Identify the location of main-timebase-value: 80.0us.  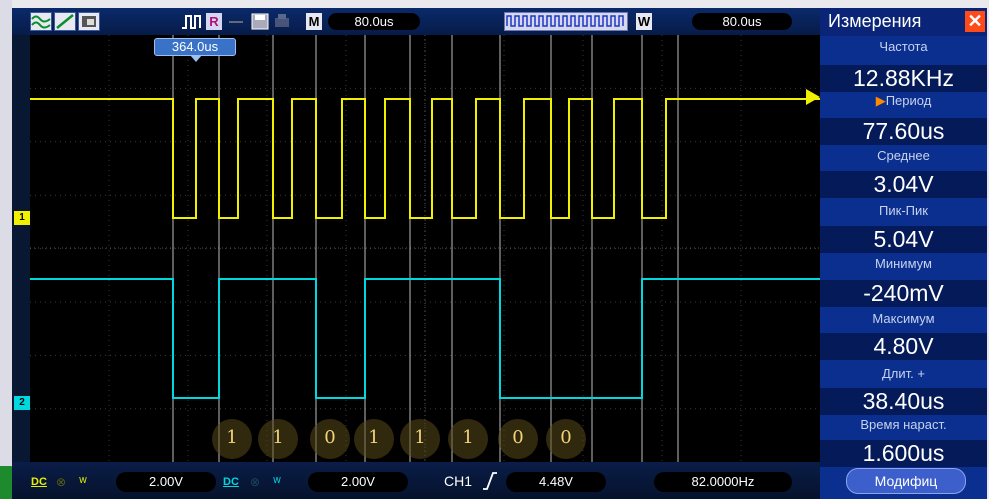
(374, 21).